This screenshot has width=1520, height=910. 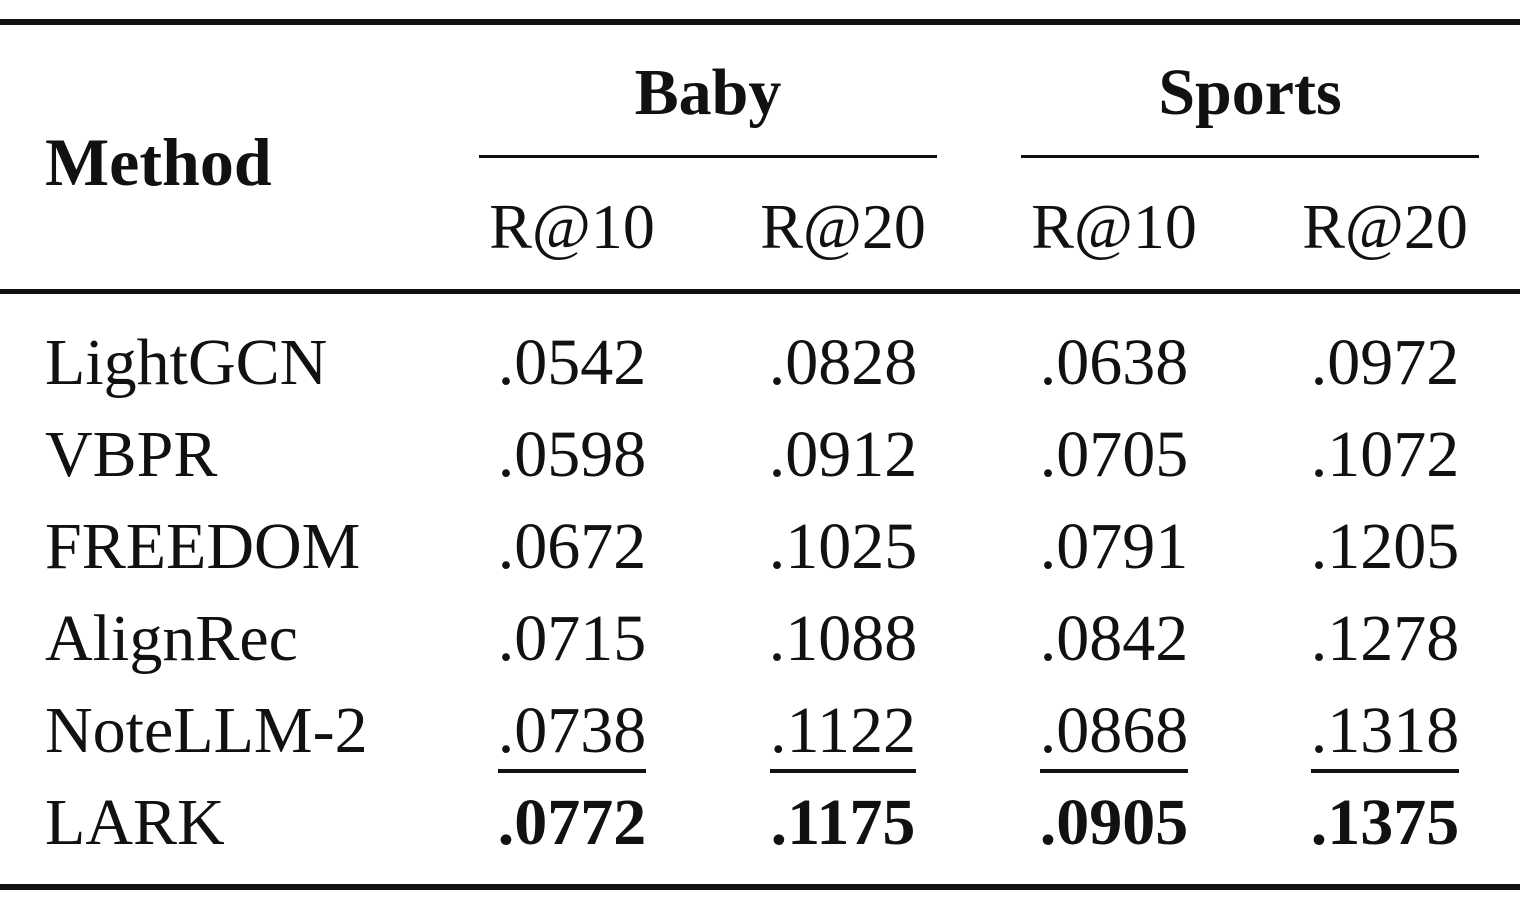 I want to click on cell-value: .1088, so click(x=843, y=638).